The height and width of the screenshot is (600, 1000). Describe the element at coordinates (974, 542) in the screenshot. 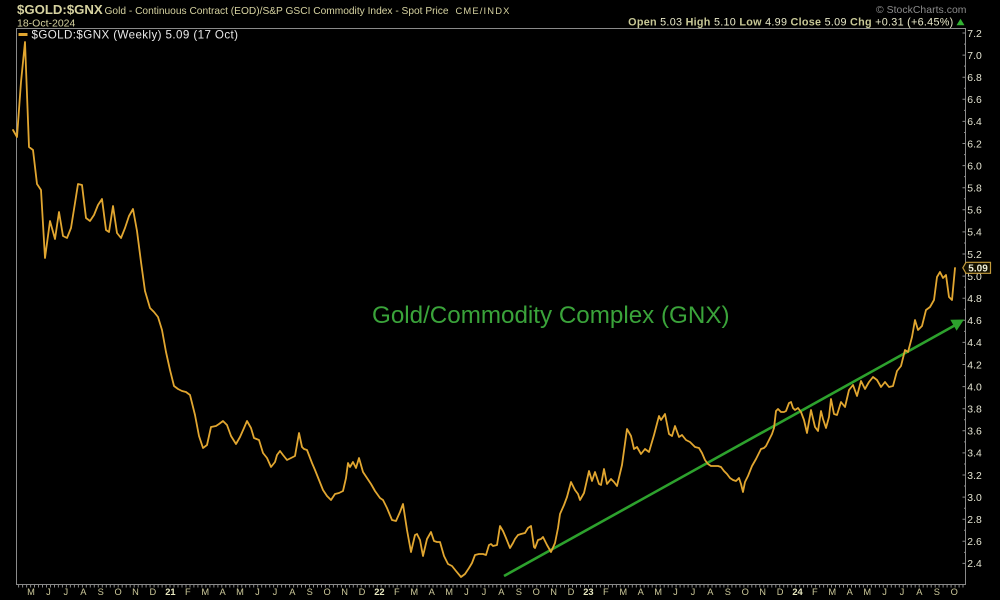

I see `svg-text: 2.6` at that location.